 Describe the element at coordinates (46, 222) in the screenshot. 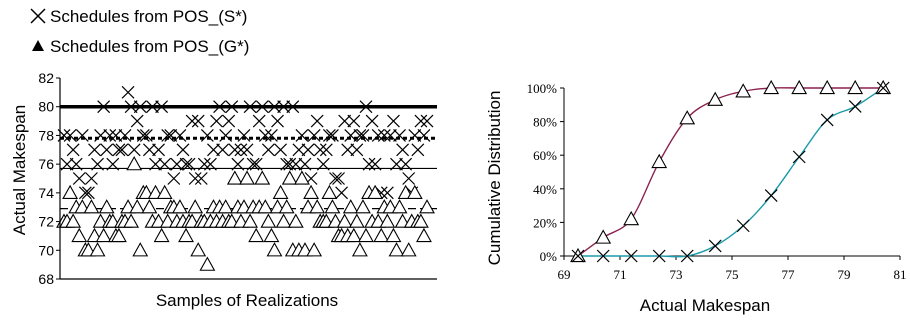

I see `left-y-tick-label: 72` at that location.